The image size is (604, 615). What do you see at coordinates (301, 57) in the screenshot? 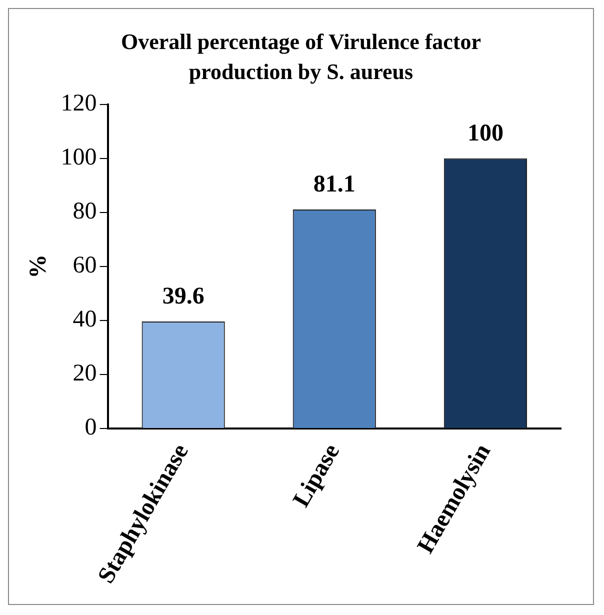
I see `chart-title: Overall percentage of Virulence factor production by S. aureus` at bounding box center [301, 57].